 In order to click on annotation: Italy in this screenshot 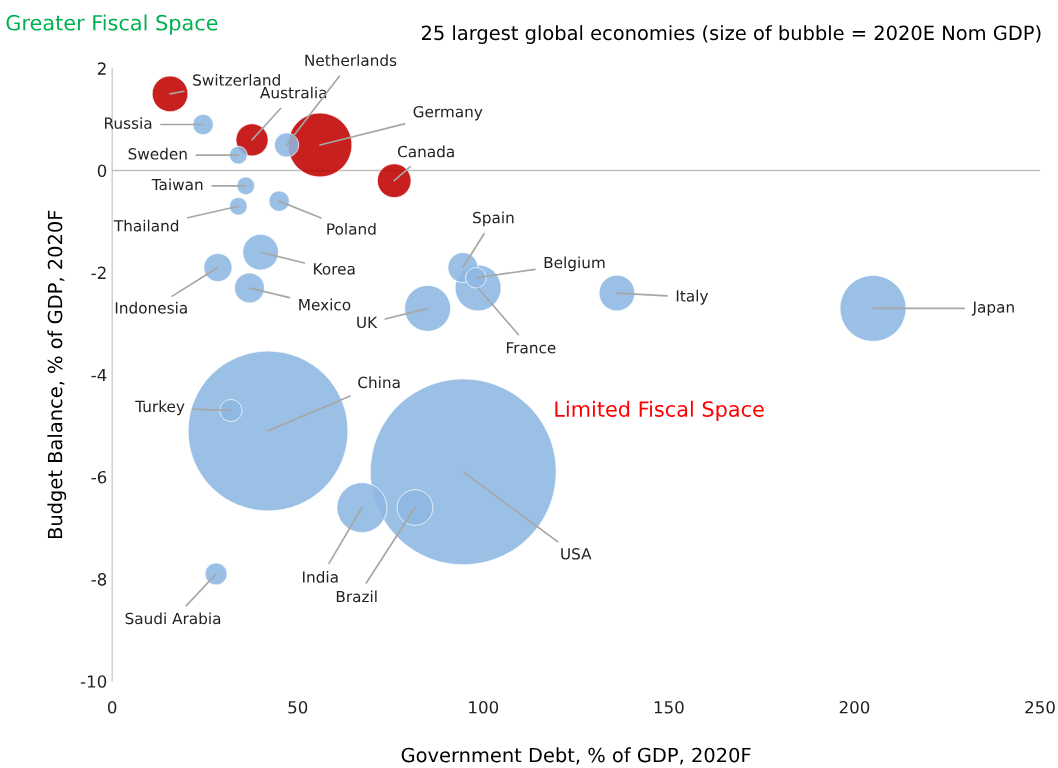, I will do `click(692, 297)`.